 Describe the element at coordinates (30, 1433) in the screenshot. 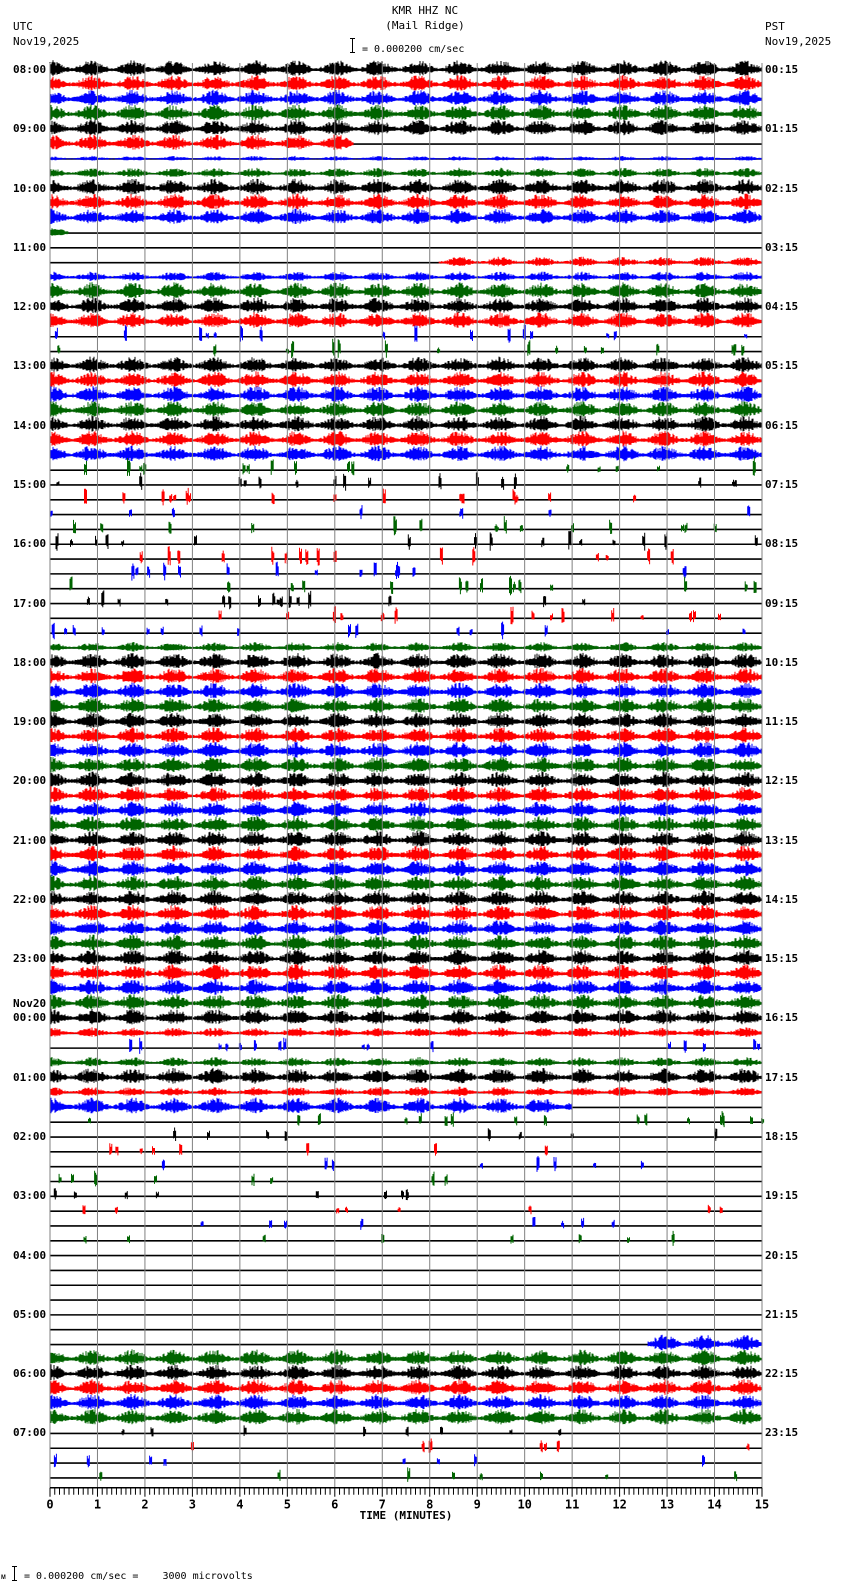

I see `utc-hour-label: 07:00` at that location.